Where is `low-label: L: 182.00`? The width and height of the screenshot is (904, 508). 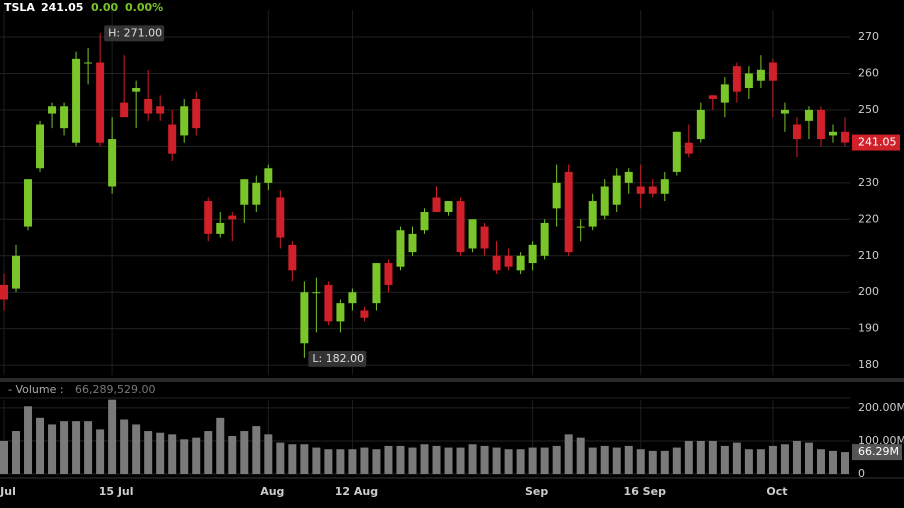
low-label: L: 182.00 is located at coordinates (338, 358).